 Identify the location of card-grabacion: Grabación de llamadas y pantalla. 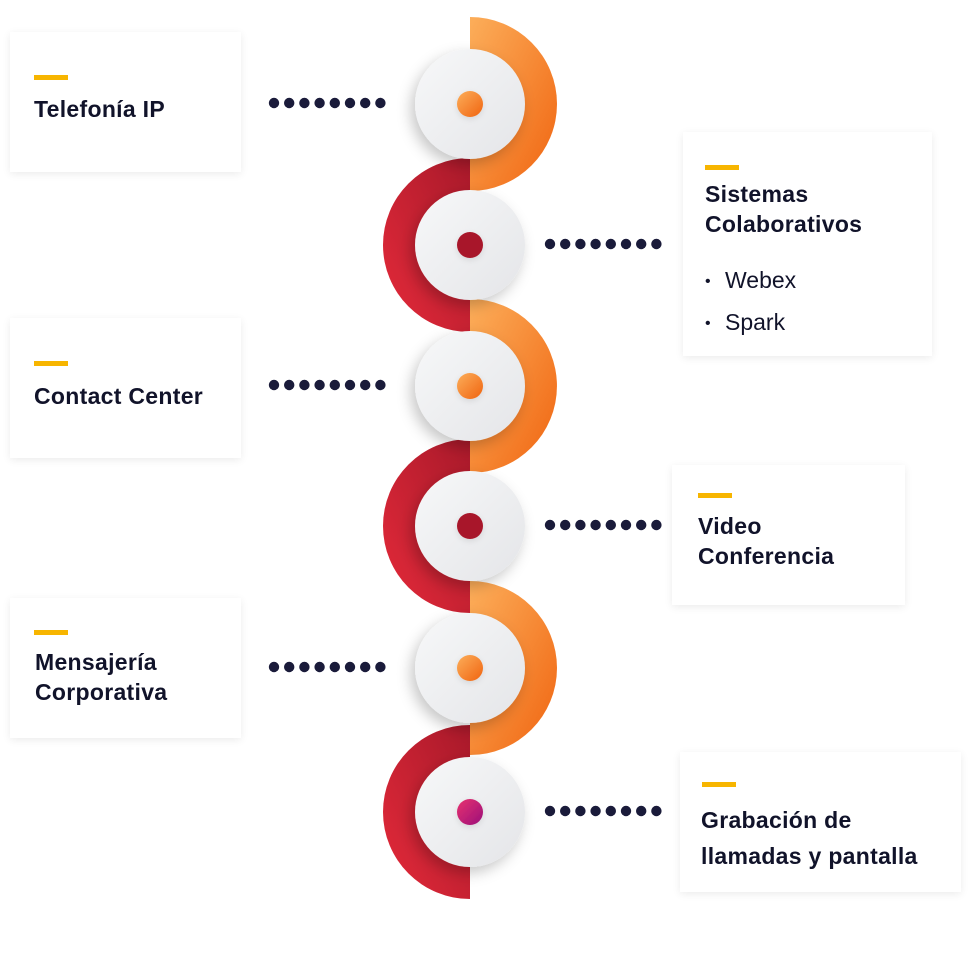
(820, 822).